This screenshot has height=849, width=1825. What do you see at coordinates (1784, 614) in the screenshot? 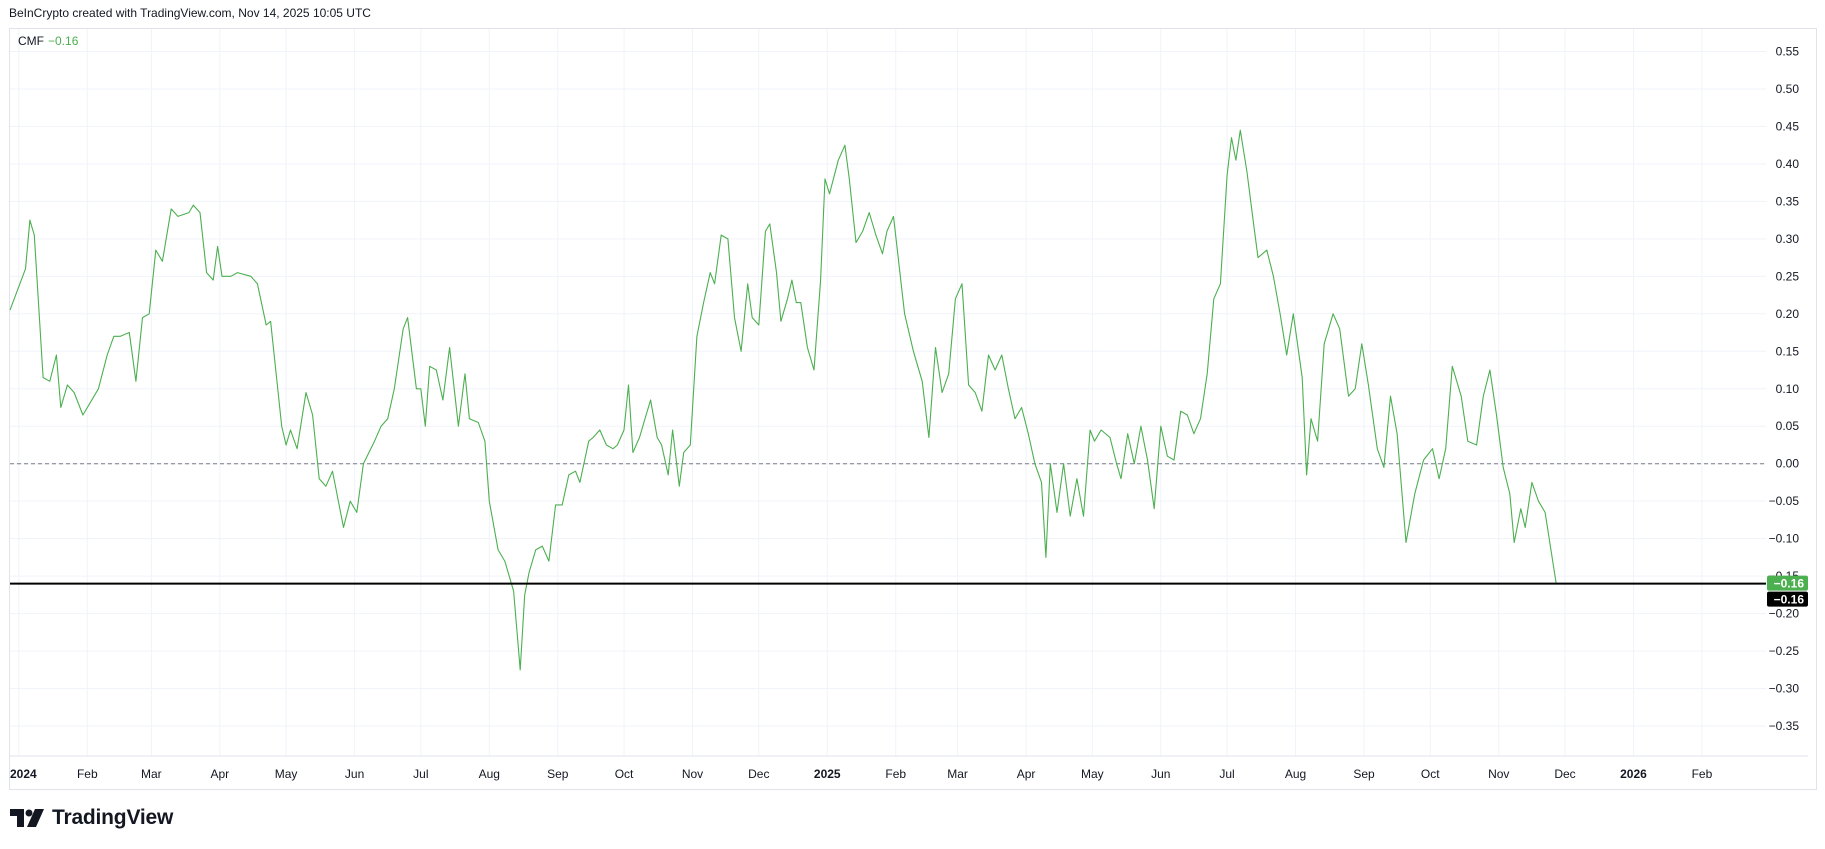
I see `y-tick-label: −0.20` at bounding box center [1784, 614].